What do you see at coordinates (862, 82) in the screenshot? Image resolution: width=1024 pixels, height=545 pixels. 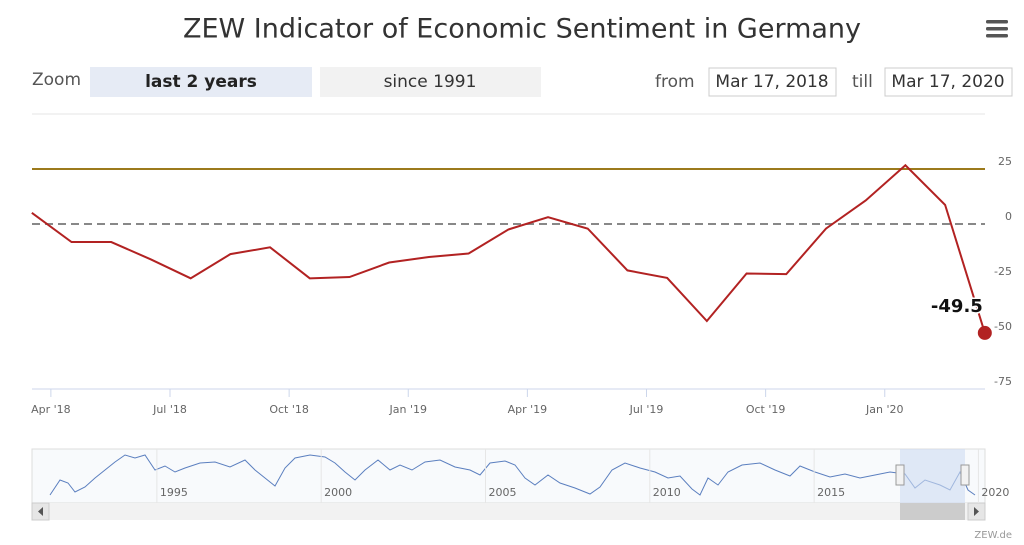 I see `till-label: till` at bounding box center [862, 82].